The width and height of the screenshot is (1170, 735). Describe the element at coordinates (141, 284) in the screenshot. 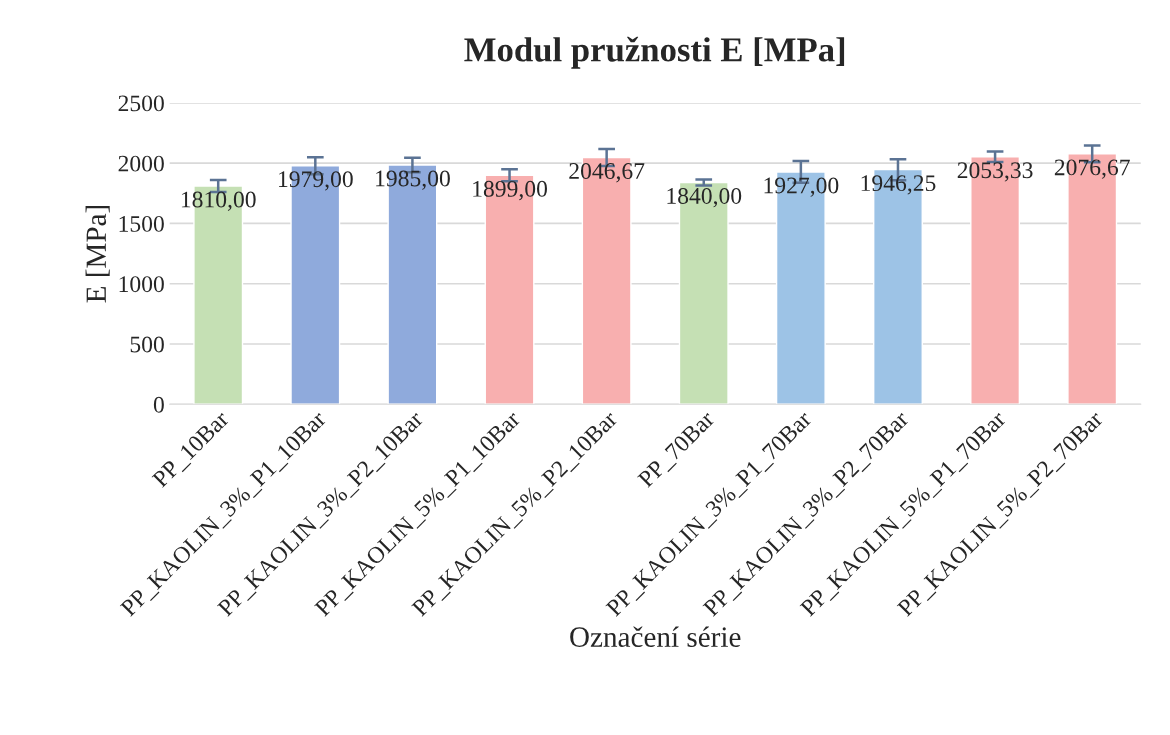

I see `y-tick-label: 1000` at that location.